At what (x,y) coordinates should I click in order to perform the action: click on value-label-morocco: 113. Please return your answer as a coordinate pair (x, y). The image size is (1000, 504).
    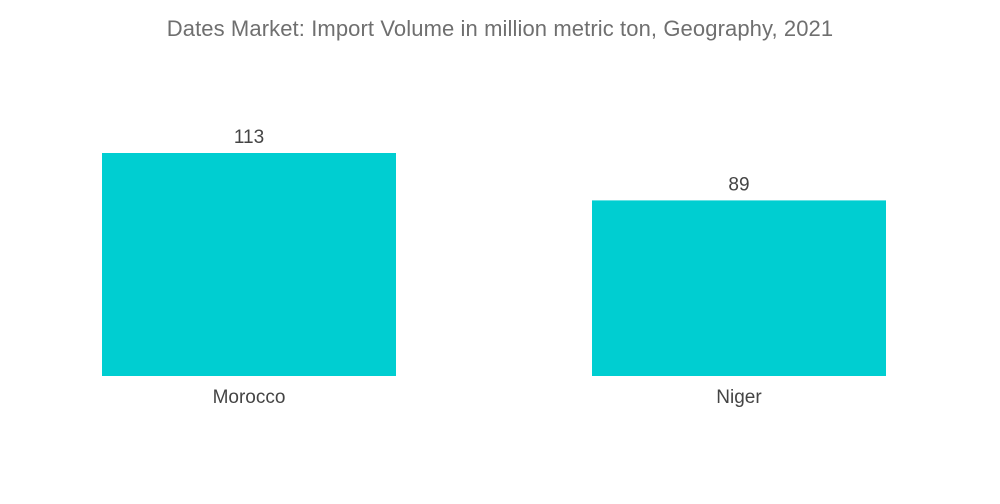
    Looking at the image, I should click on (249, 137).